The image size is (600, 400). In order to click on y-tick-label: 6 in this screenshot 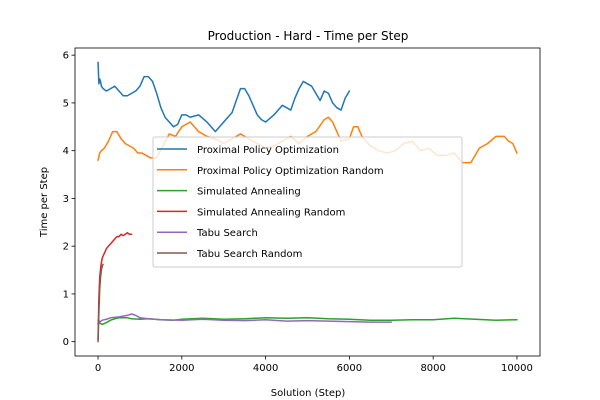, I will do `click(66, 56)`.